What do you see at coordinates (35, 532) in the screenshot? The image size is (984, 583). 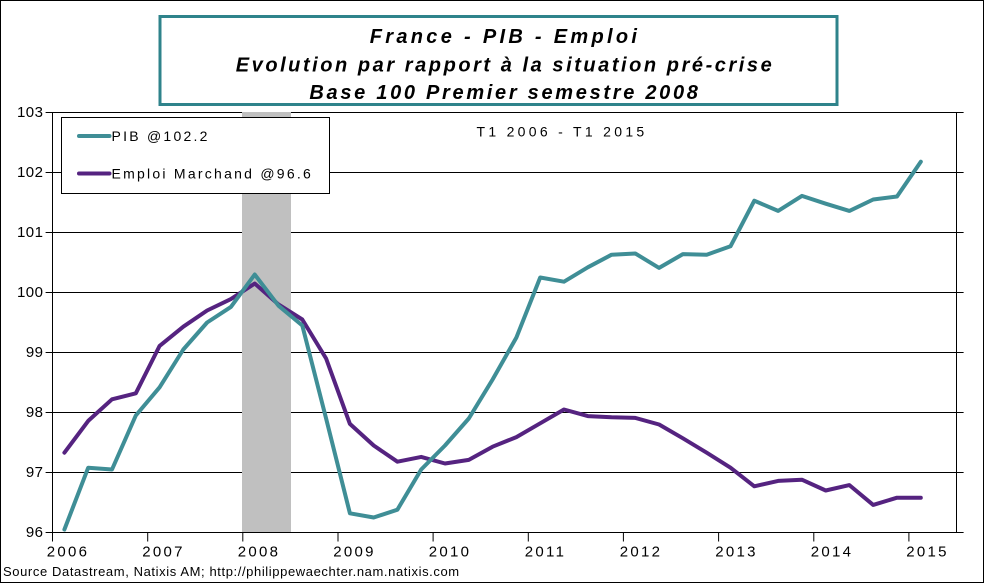 I see `svg-text: 96` at bounding box center [35, 532].